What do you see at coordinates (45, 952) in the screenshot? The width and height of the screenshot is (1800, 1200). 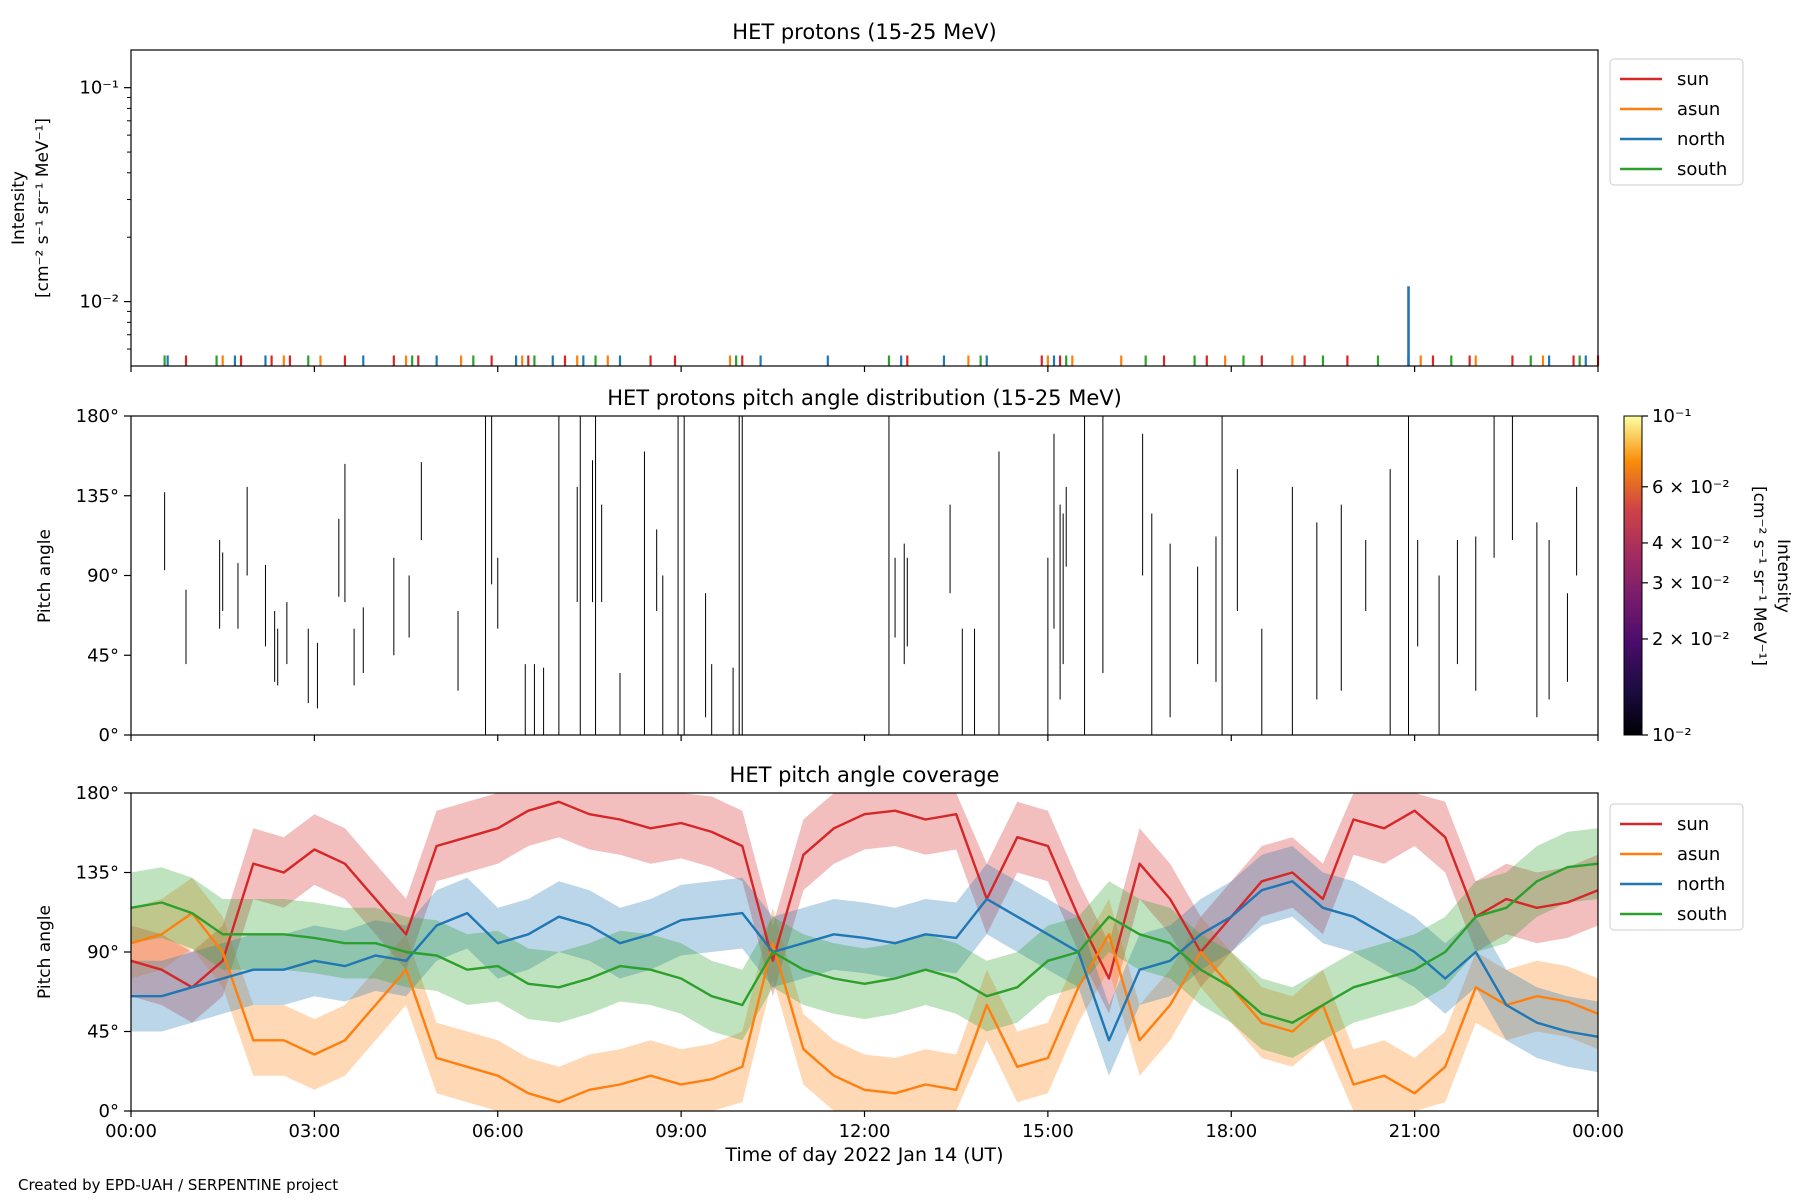 I see `coverage-ylabel: Pitch angle` at bounding box center [45, 952].